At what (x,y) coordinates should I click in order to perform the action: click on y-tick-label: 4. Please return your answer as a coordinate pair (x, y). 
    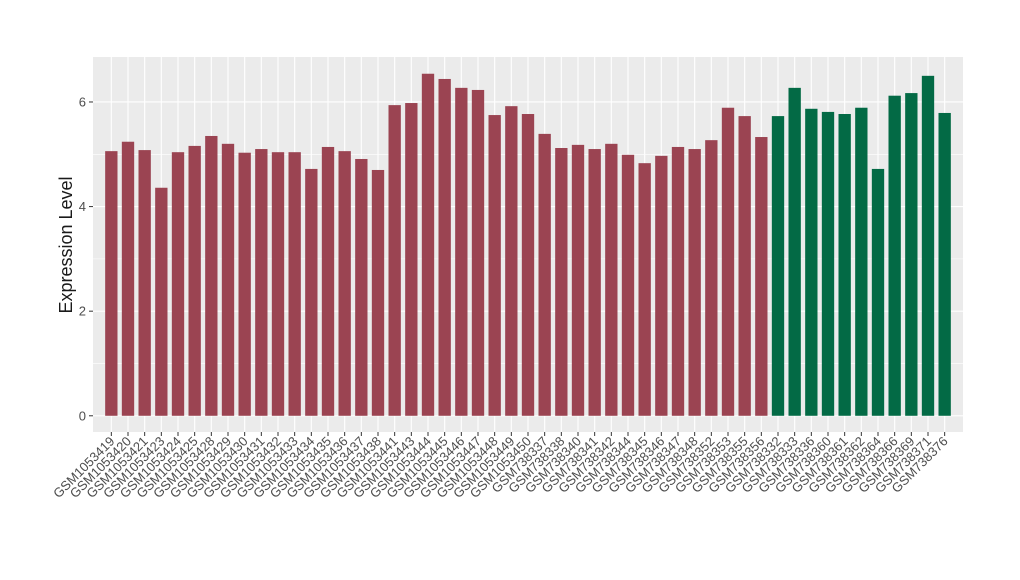
    Looking at the image, I should click on (82, 206).